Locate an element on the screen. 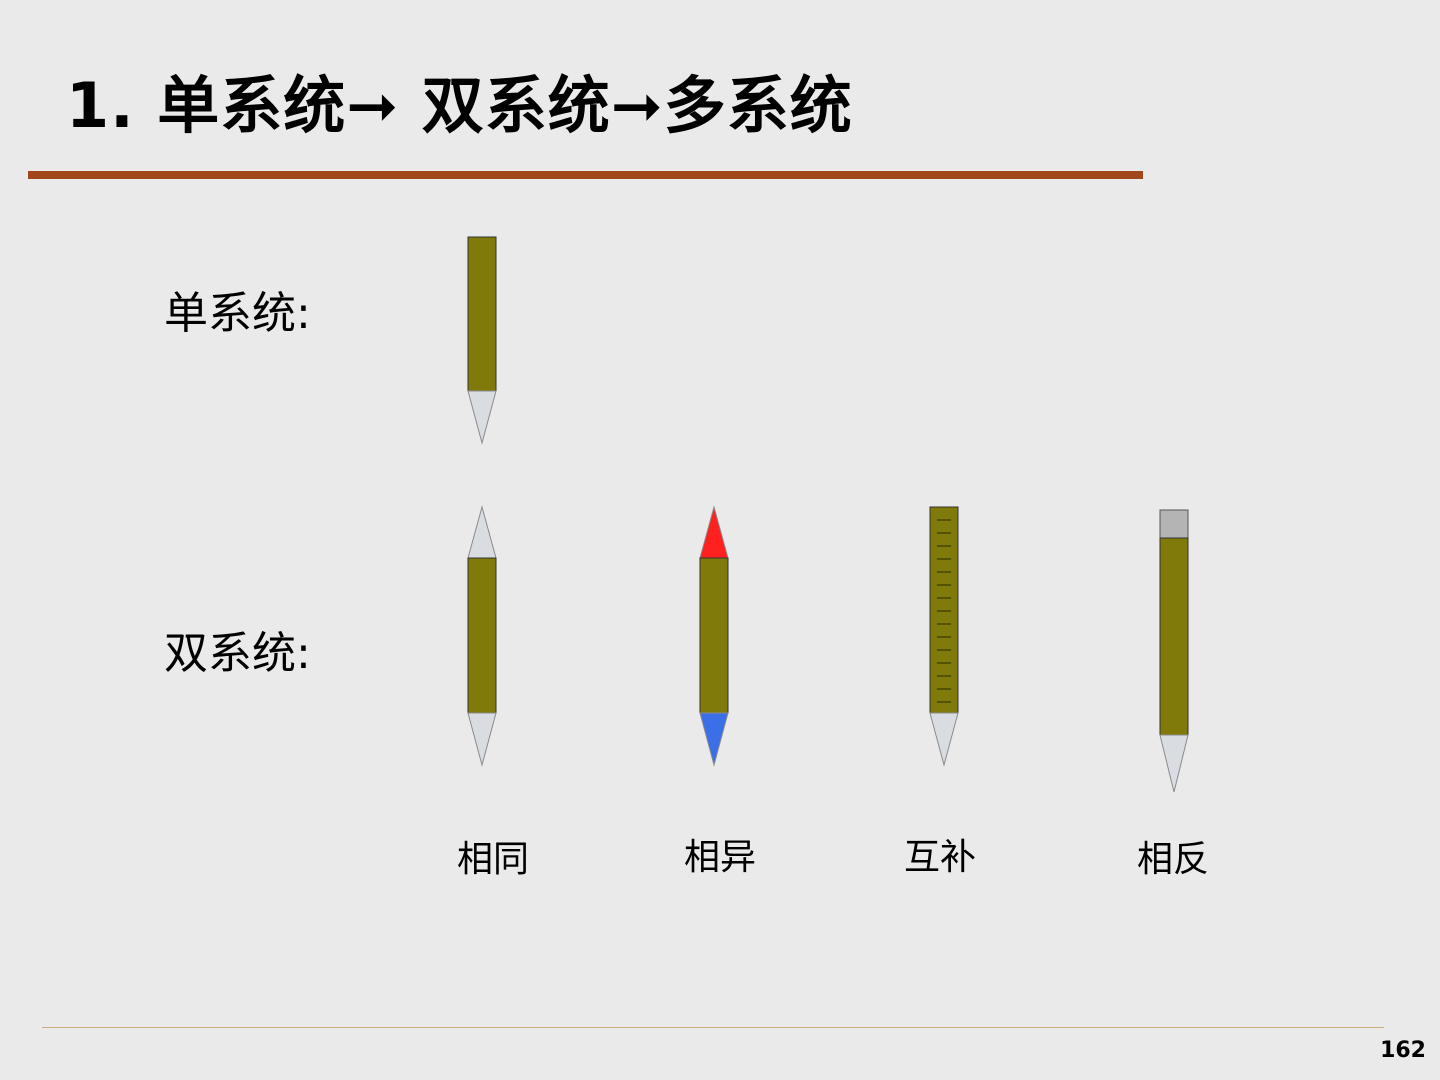 This screenshot has height=1080, width=1440. slide-title: 1. 单系统➞ 双系统➞多系统 is located at coordinates (459, 105).